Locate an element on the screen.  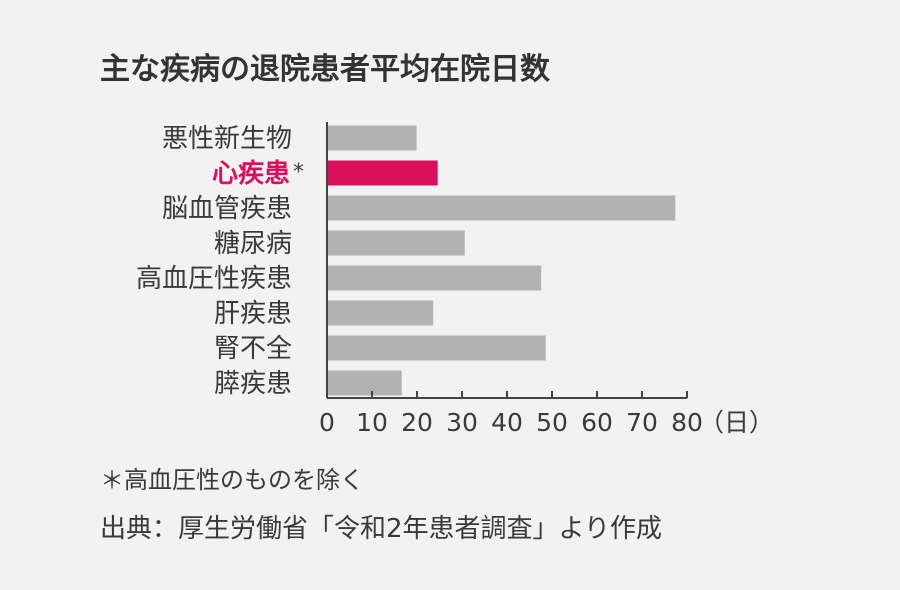
category-label: 悪性新生物 is located at coordinates (227, 139).